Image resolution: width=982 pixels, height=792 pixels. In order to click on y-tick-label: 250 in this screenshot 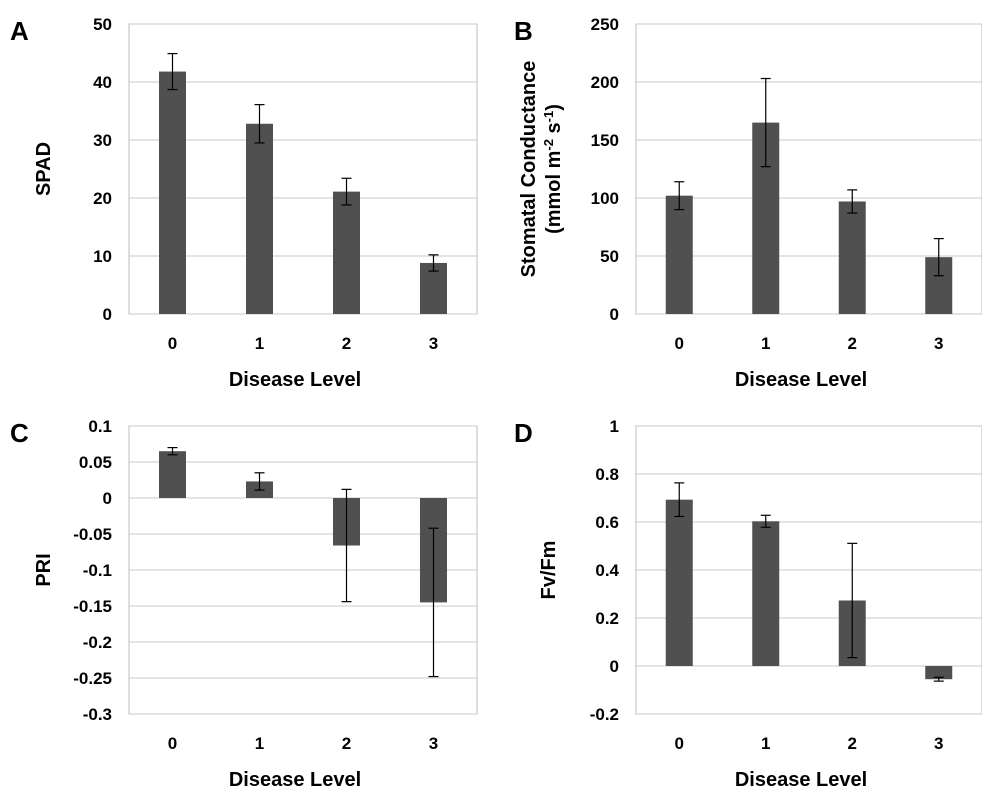, I will do `click(605, 24)`.